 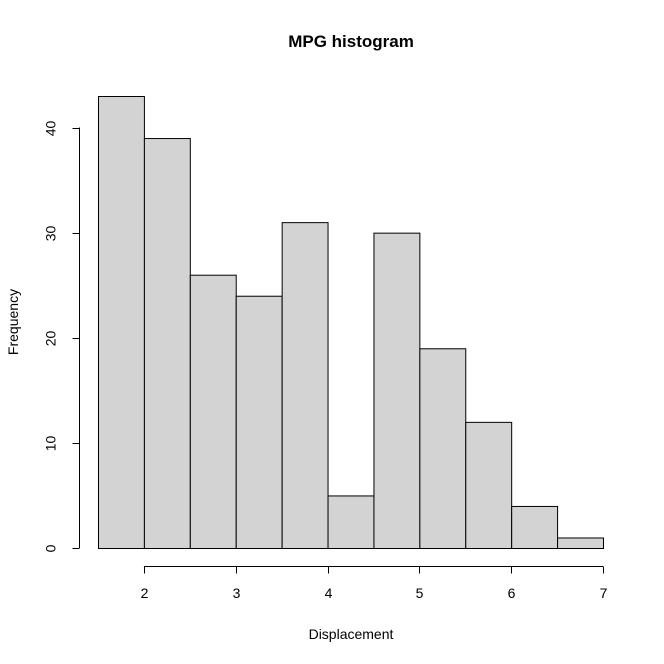 I want to click on y-tick-label-40: 40, so click(x=51, y=129).